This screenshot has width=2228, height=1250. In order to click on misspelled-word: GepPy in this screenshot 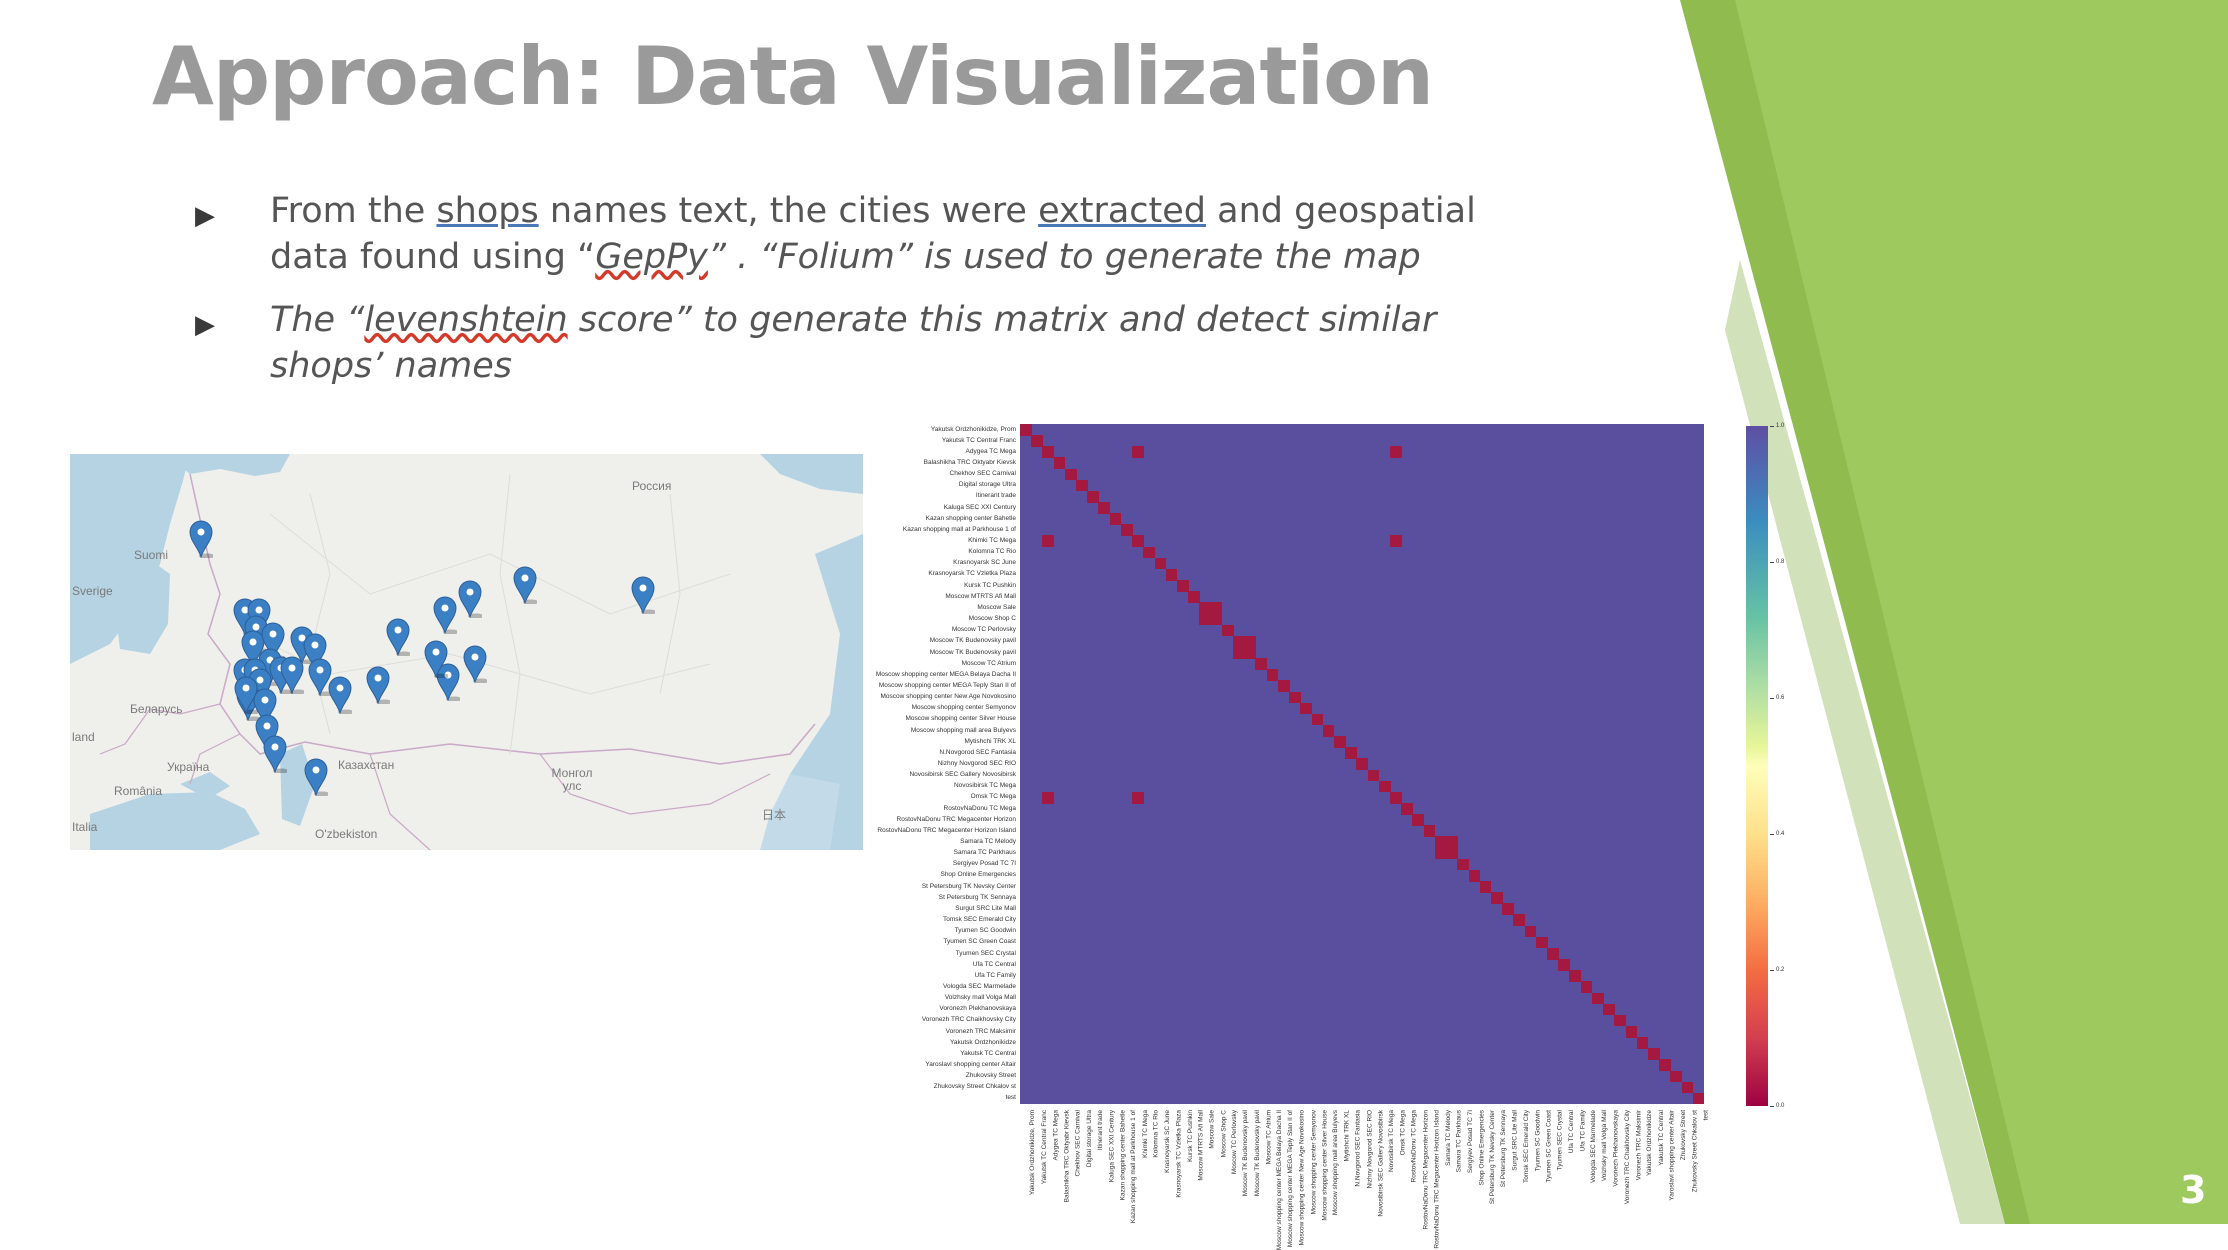, I will do `click(651, 257)`.